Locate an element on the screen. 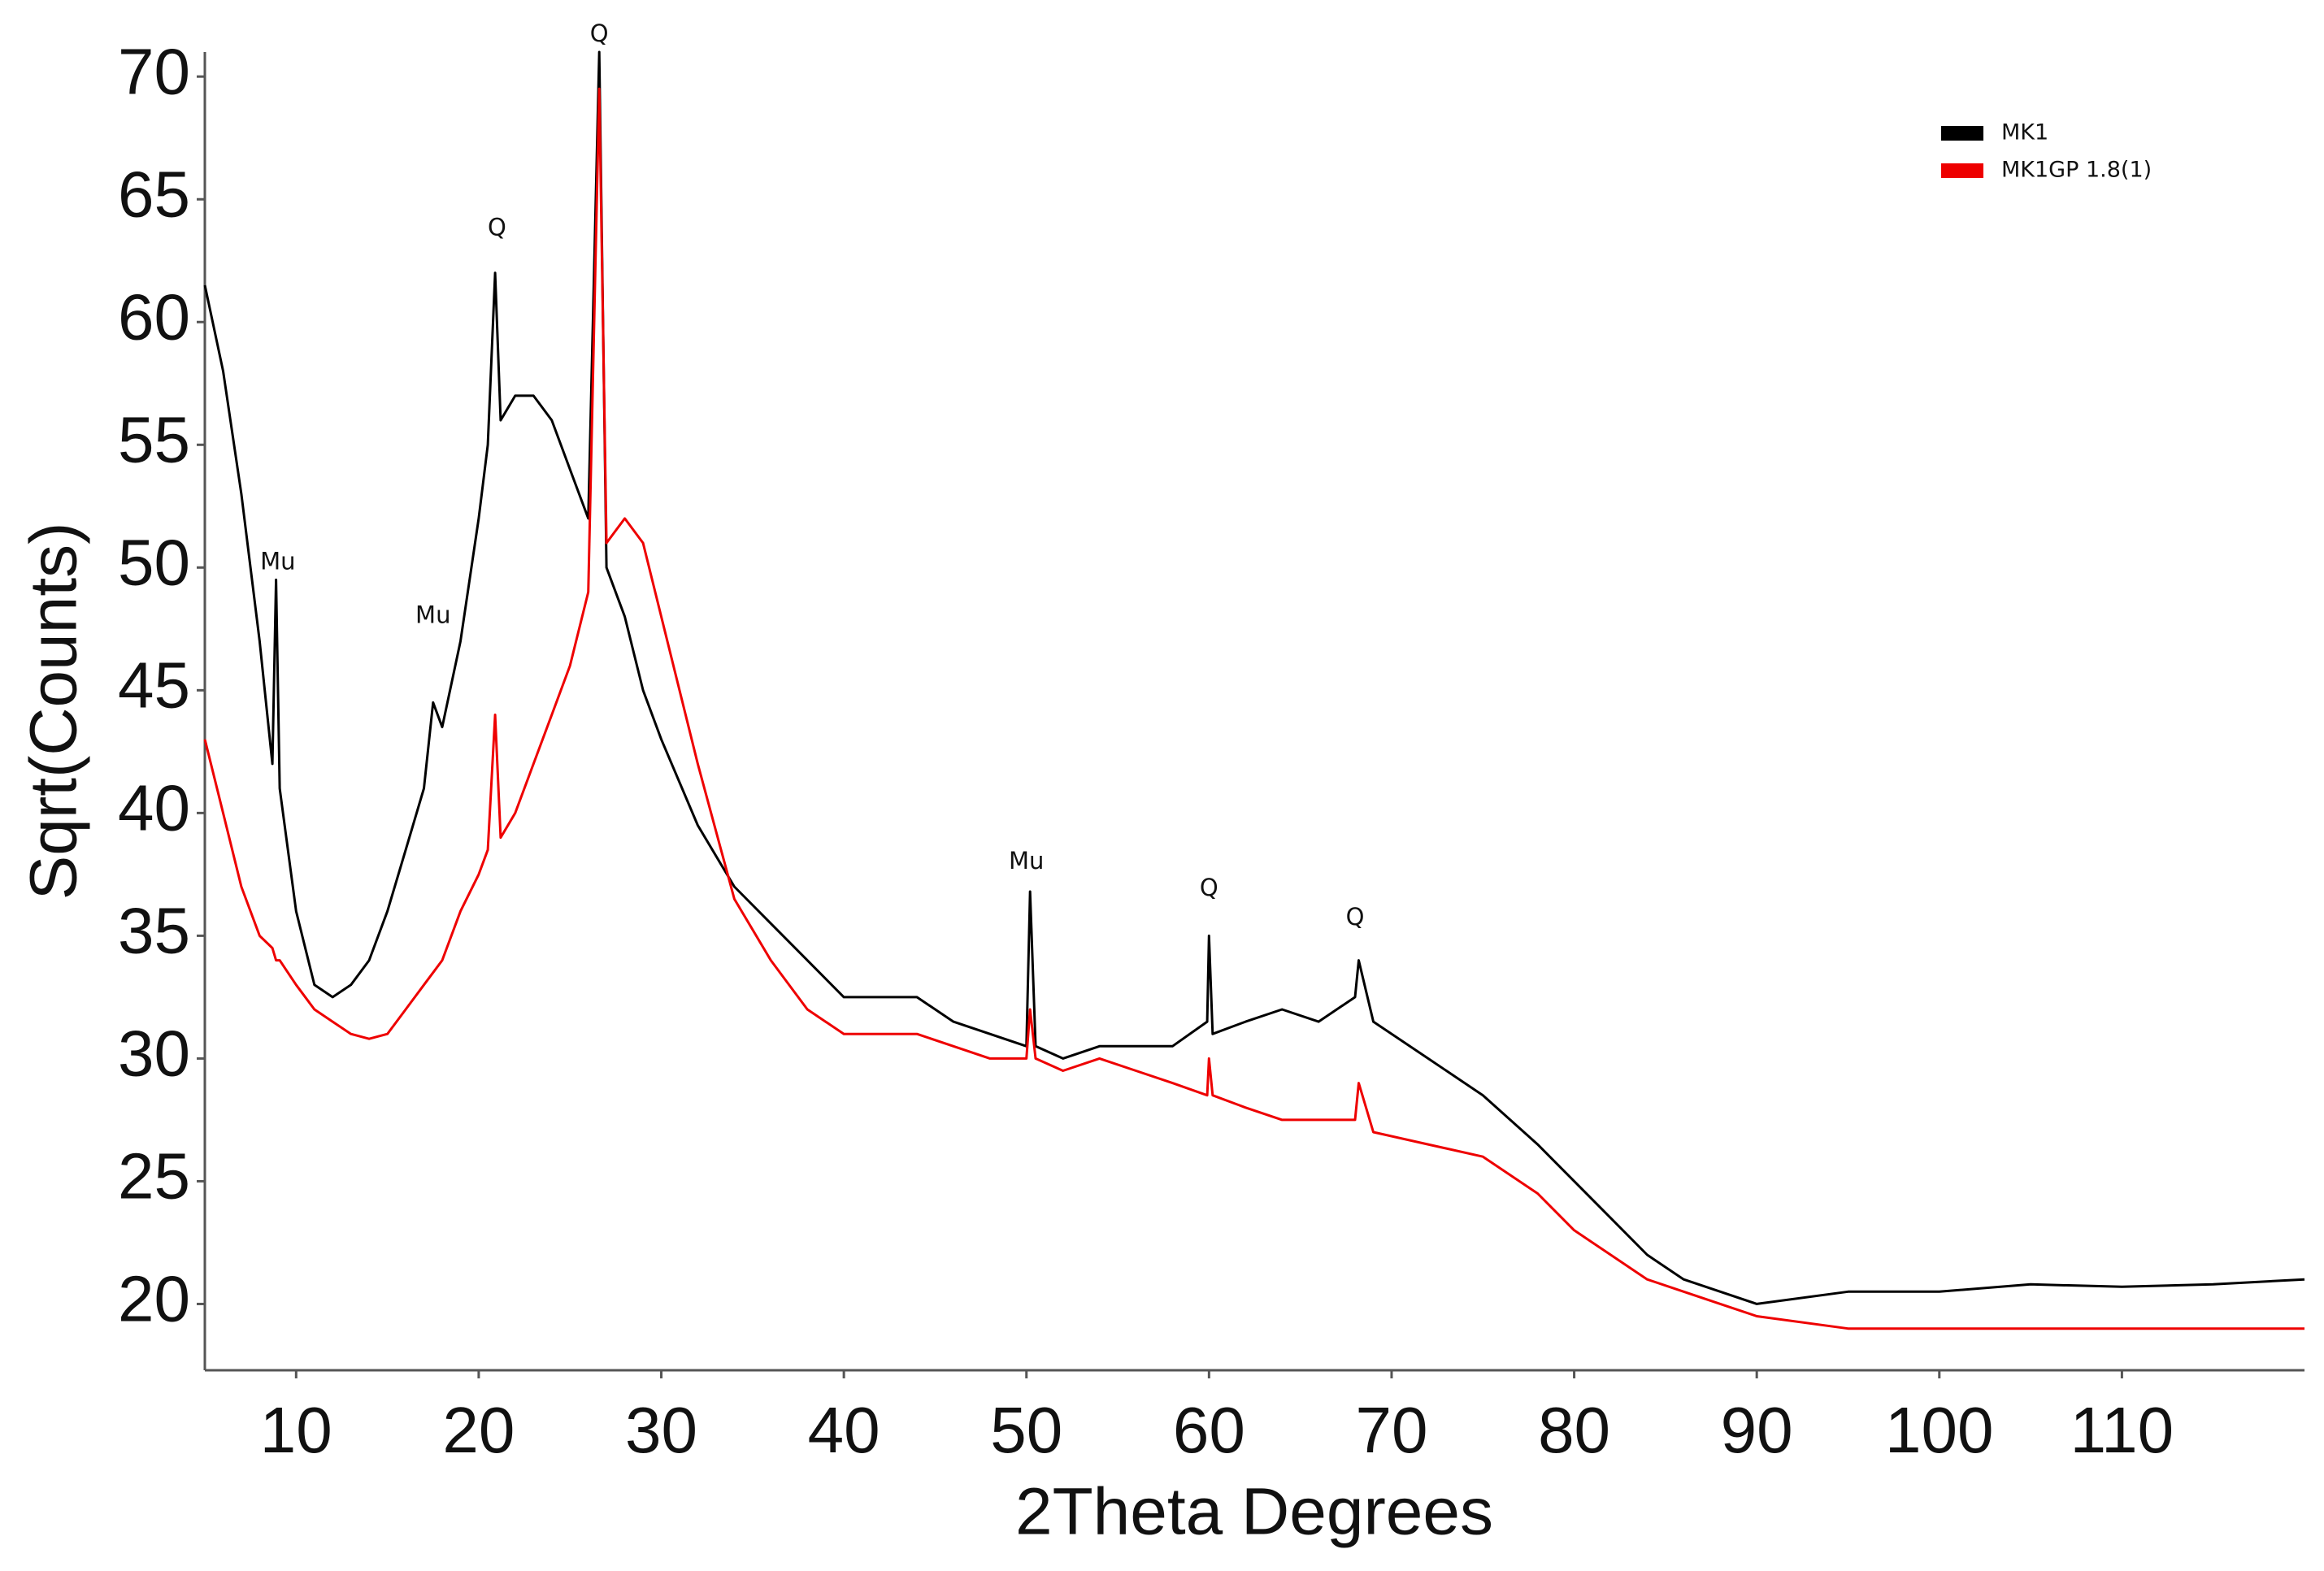 This screenshot has width=2324, height=1571. x-tick-label: 40 is located at coordinates (844, 1430).